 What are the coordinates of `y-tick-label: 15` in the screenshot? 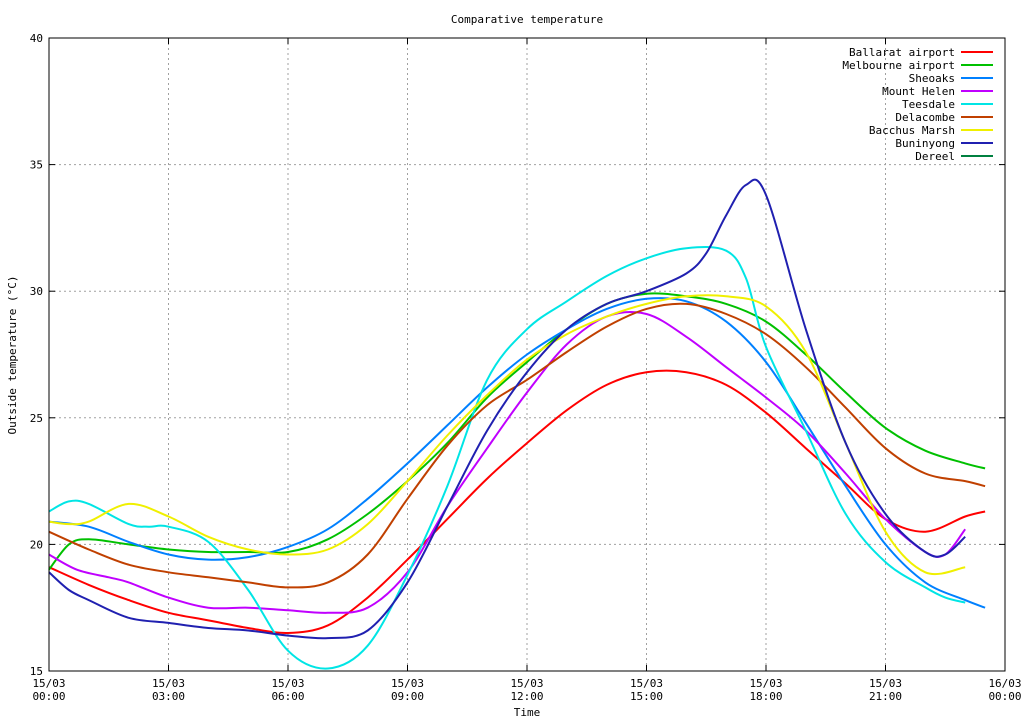 It's located at (36, 671).